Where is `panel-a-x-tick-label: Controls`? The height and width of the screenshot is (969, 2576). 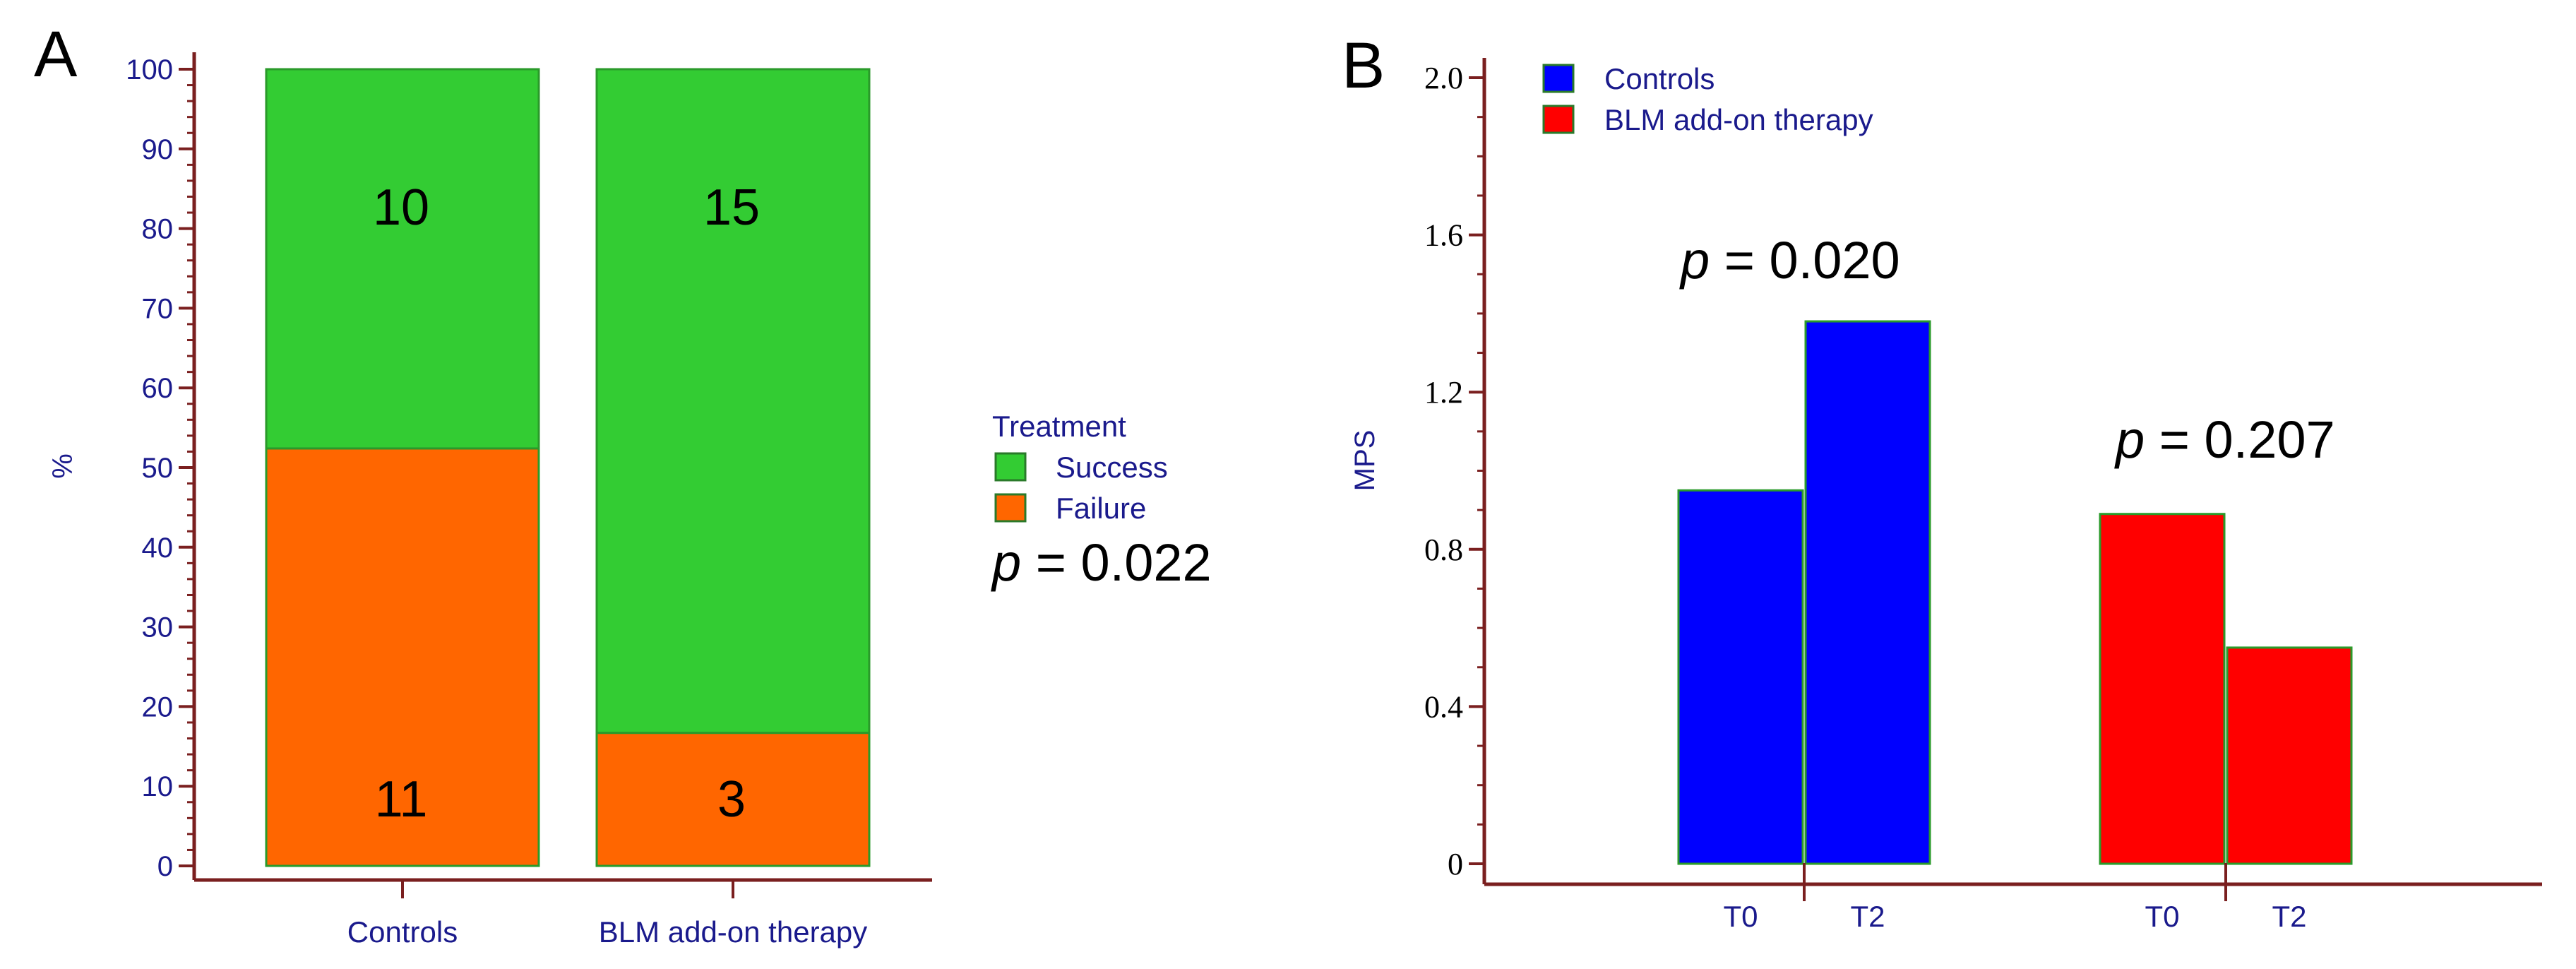 panel-a-x-tick-label: Controls is located at coordinates (402, 932).